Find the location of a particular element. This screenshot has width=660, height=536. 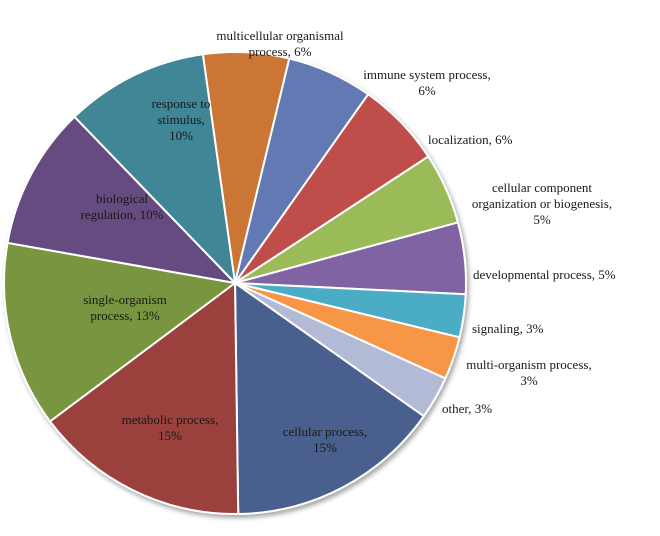

slice-label-1: immune system process, 6% is located at coordinates (426, 82).